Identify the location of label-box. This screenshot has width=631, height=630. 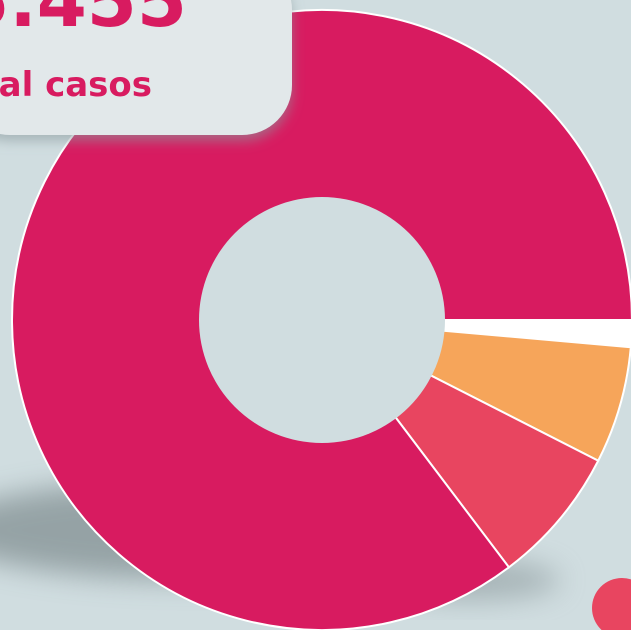
(146, 67).